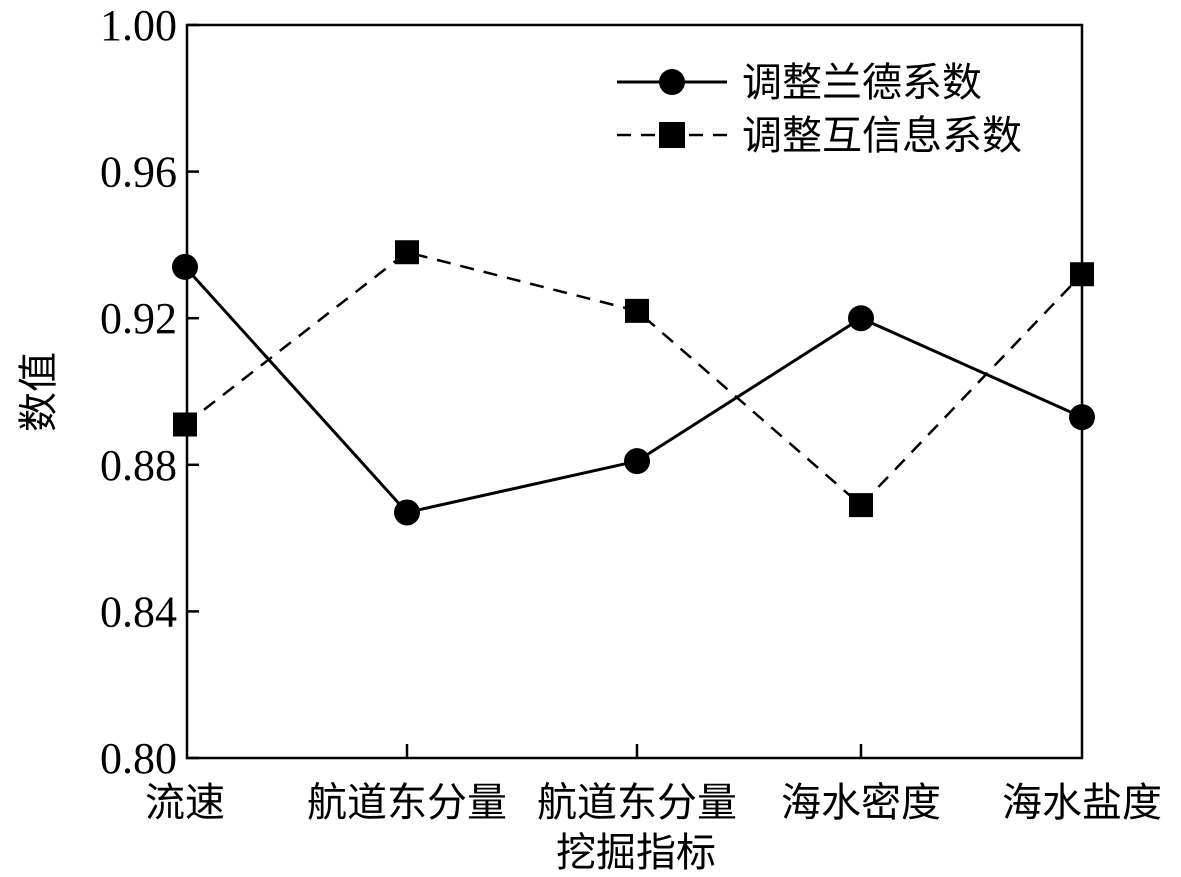 The image size is (1181, 877). What do you see at coordinates (861, 803) in the screenshot?
I see `x-tick-label: 海水密度` at bounding box center [861, 803].